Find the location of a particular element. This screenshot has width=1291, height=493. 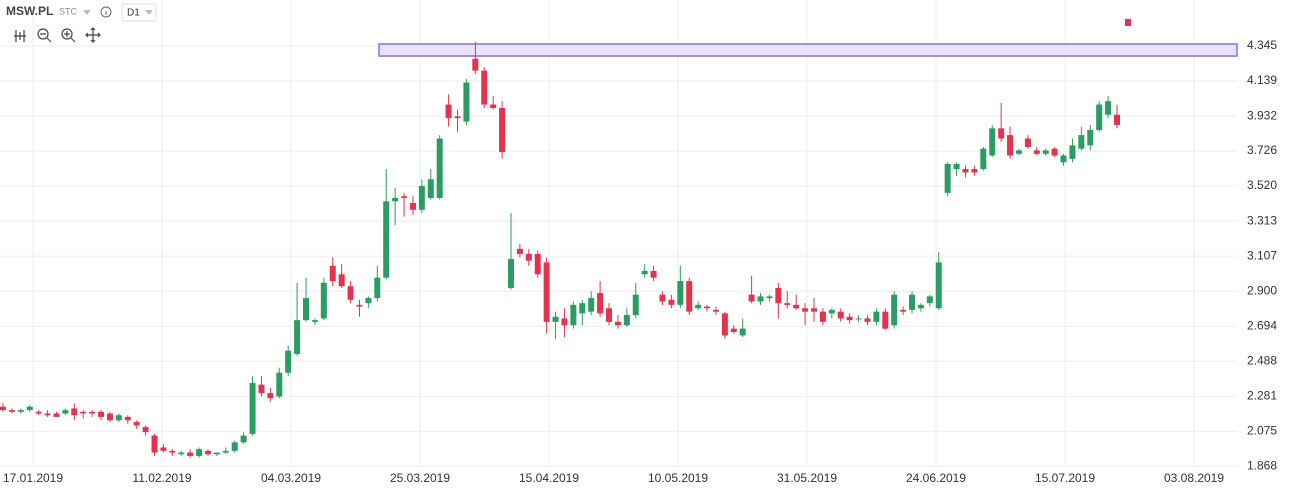

y-tick-label: 2.075 is located at coordinates (1262, 430).